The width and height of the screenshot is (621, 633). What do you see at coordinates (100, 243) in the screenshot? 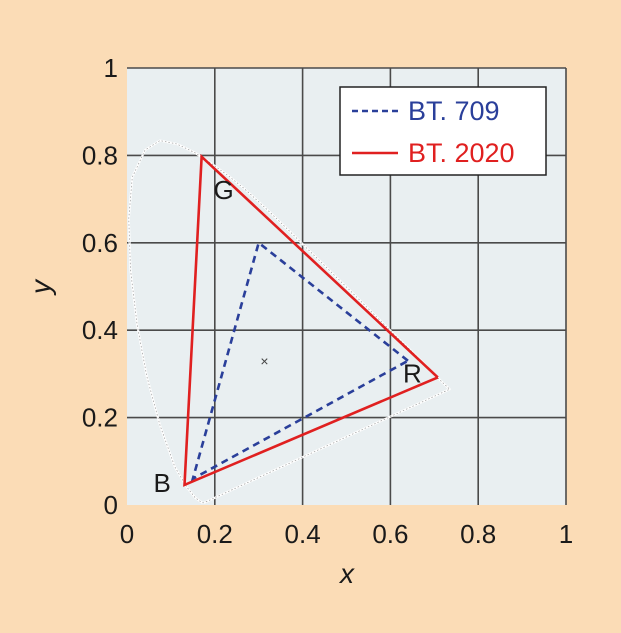
I see `y-tick-label-3: 0.6` at bounding box center [100, 243].